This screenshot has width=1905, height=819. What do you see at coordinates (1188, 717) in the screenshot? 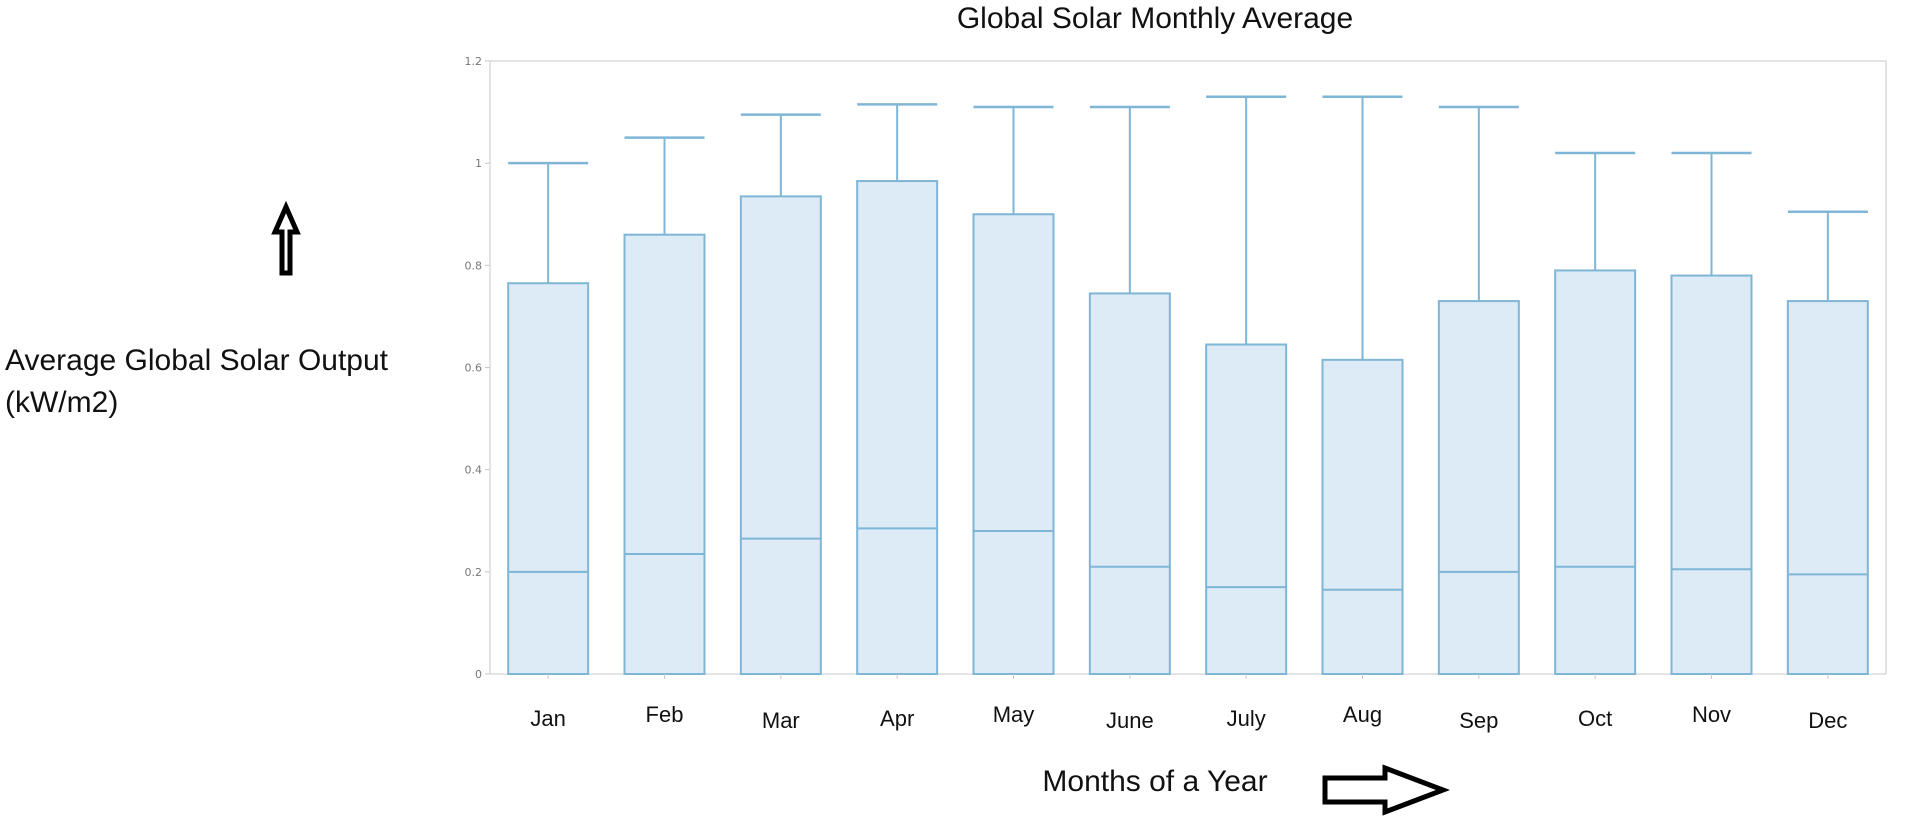
I see `x-axis-labels: Jan Feb Mar Apr May June July Aug Sep Oct Nov Dec` at bounding box center [1188, 717].